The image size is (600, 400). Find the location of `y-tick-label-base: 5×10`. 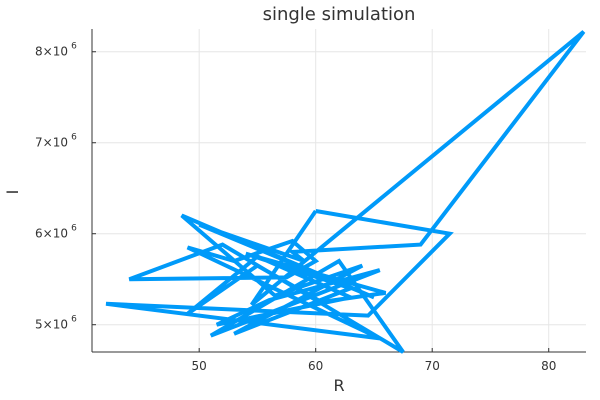

y-tick-label-base: 5×10 is located at coordinates (51, 325).